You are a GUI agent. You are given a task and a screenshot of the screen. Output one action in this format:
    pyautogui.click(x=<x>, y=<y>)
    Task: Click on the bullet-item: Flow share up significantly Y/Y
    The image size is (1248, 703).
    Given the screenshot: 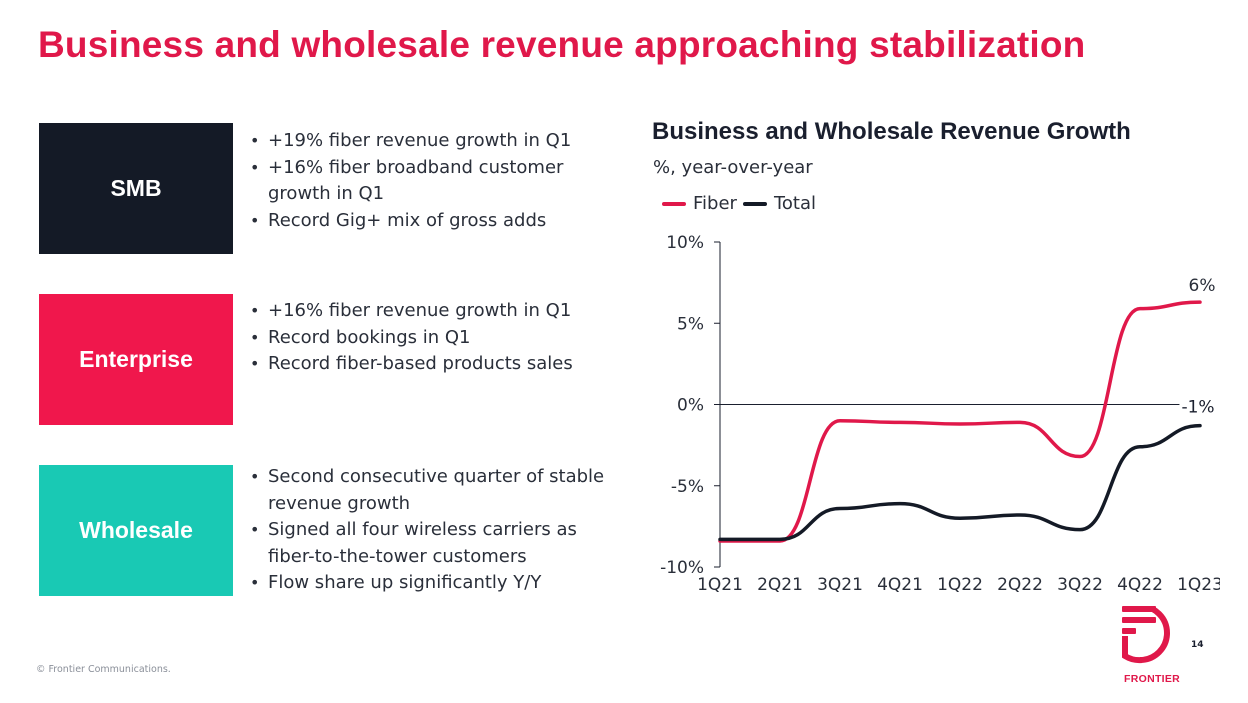 What is the action you would take?
    pyautogui.click(x=433, y=583)
    